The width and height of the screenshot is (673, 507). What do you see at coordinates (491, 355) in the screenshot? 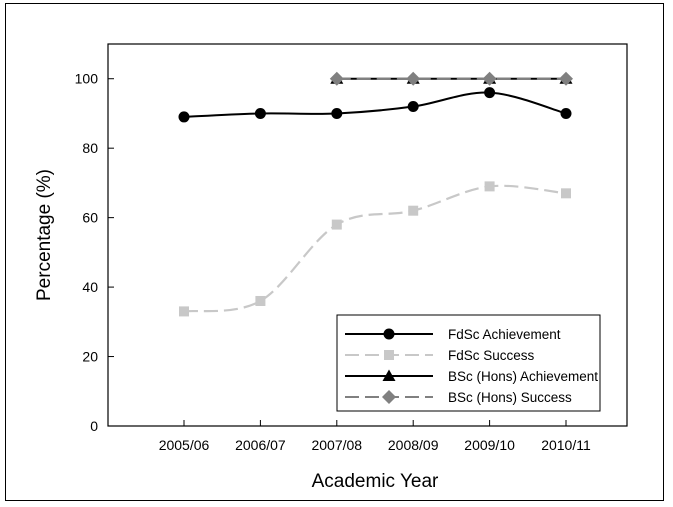
I see `legend-label: FdSc Success` at bounding box center [491, 355].